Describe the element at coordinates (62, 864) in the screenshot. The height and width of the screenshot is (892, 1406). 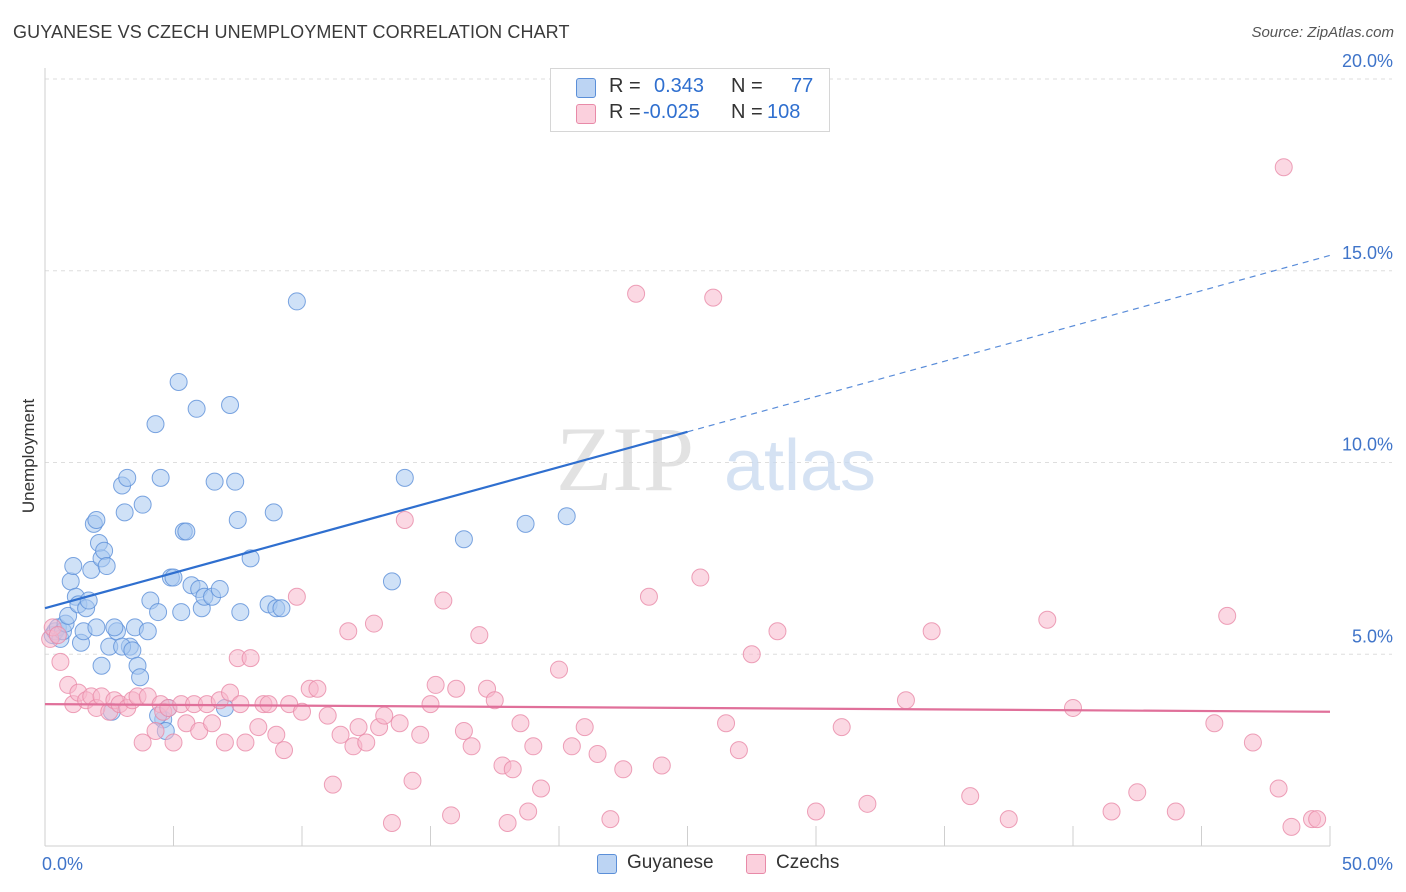
I see `x-tick-label: 0.0%` at that location.